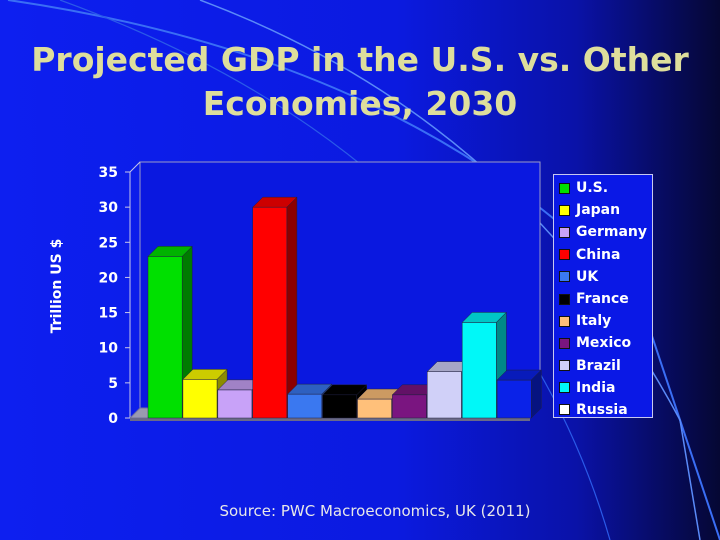 Image resolution: width=720 pixels, height=540 pixels. Describe the element at coordinates (444, 395) in the screenshot. I see `bar-brazil-front` at that location.